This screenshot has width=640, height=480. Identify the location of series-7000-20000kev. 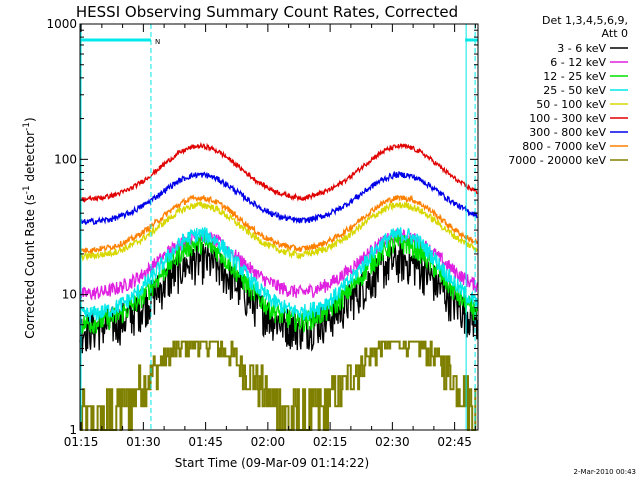
(279, 385).